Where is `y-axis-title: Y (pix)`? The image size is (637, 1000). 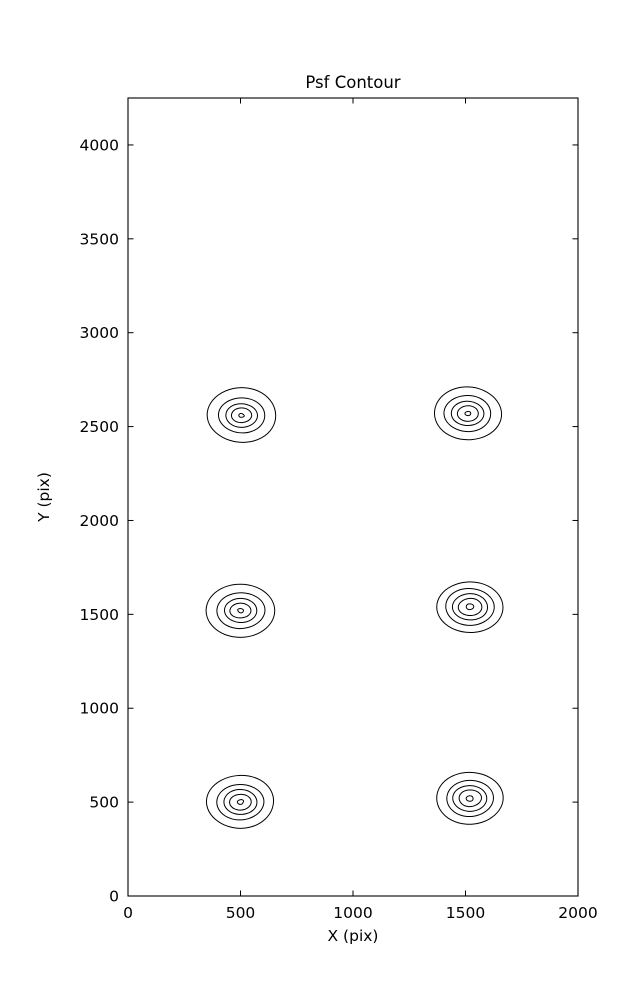
y-axis-title: Y (pix) is located at coordinates (44, 497).